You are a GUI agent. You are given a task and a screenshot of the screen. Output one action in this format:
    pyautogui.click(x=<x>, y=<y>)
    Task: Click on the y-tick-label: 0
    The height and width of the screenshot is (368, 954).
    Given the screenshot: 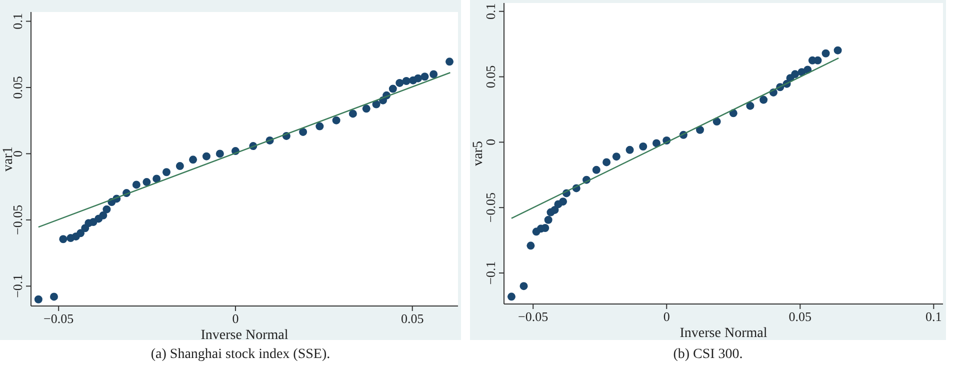 What is the action you would take?
    pyautogui.click(x=490, y=142)
    